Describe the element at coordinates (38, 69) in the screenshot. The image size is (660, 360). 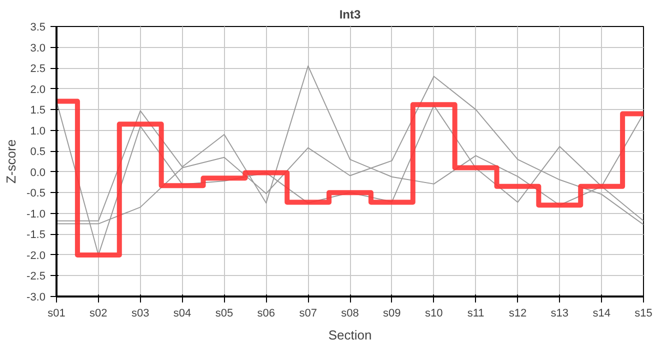
I see `y-tick-label: 2.5` at that location.